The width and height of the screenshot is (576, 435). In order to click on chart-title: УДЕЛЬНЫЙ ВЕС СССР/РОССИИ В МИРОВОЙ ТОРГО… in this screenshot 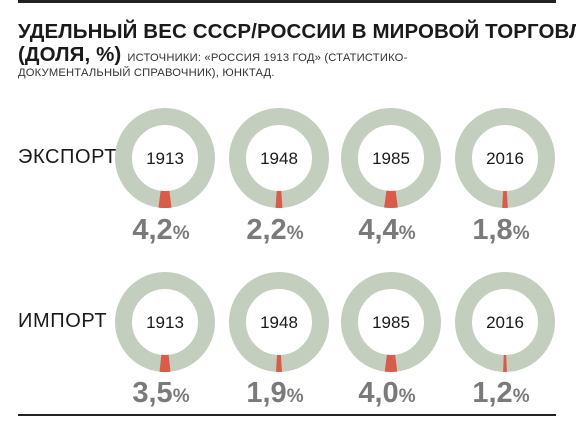, I will do `click(297, 45)`.